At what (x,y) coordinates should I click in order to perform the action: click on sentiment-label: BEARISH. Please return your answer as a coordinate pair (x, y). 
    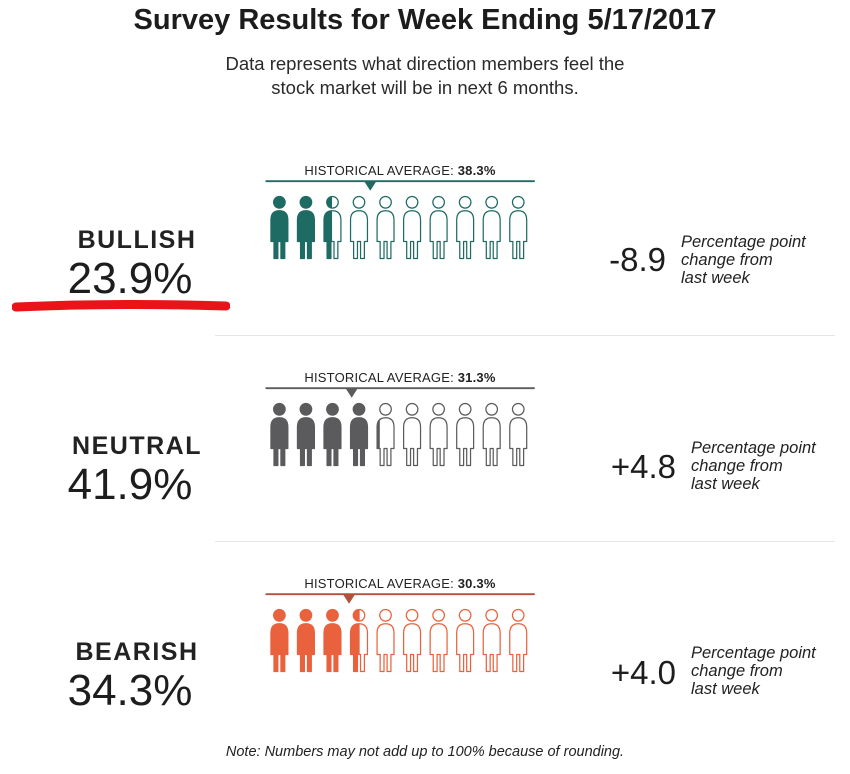
    Looking at the image, I should click on (137, 652).